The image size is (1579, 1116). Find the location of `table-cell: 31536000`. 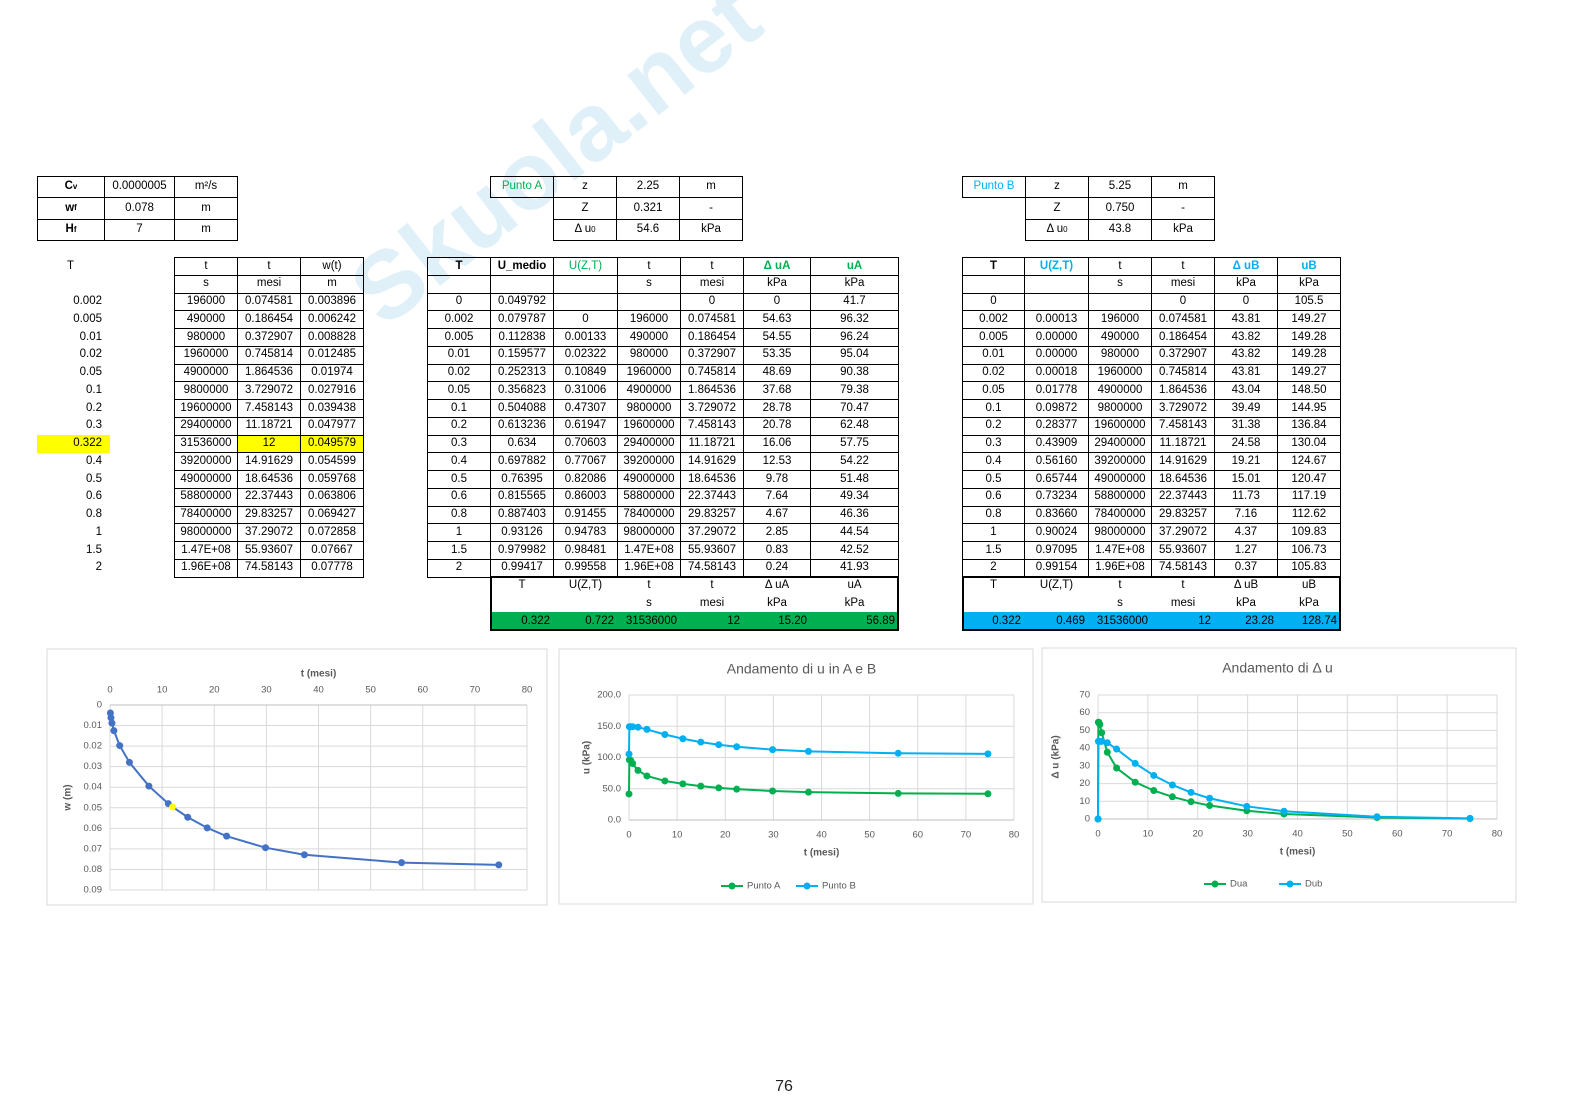

table-cell: 31536000 is located at coordinates (651, 620).